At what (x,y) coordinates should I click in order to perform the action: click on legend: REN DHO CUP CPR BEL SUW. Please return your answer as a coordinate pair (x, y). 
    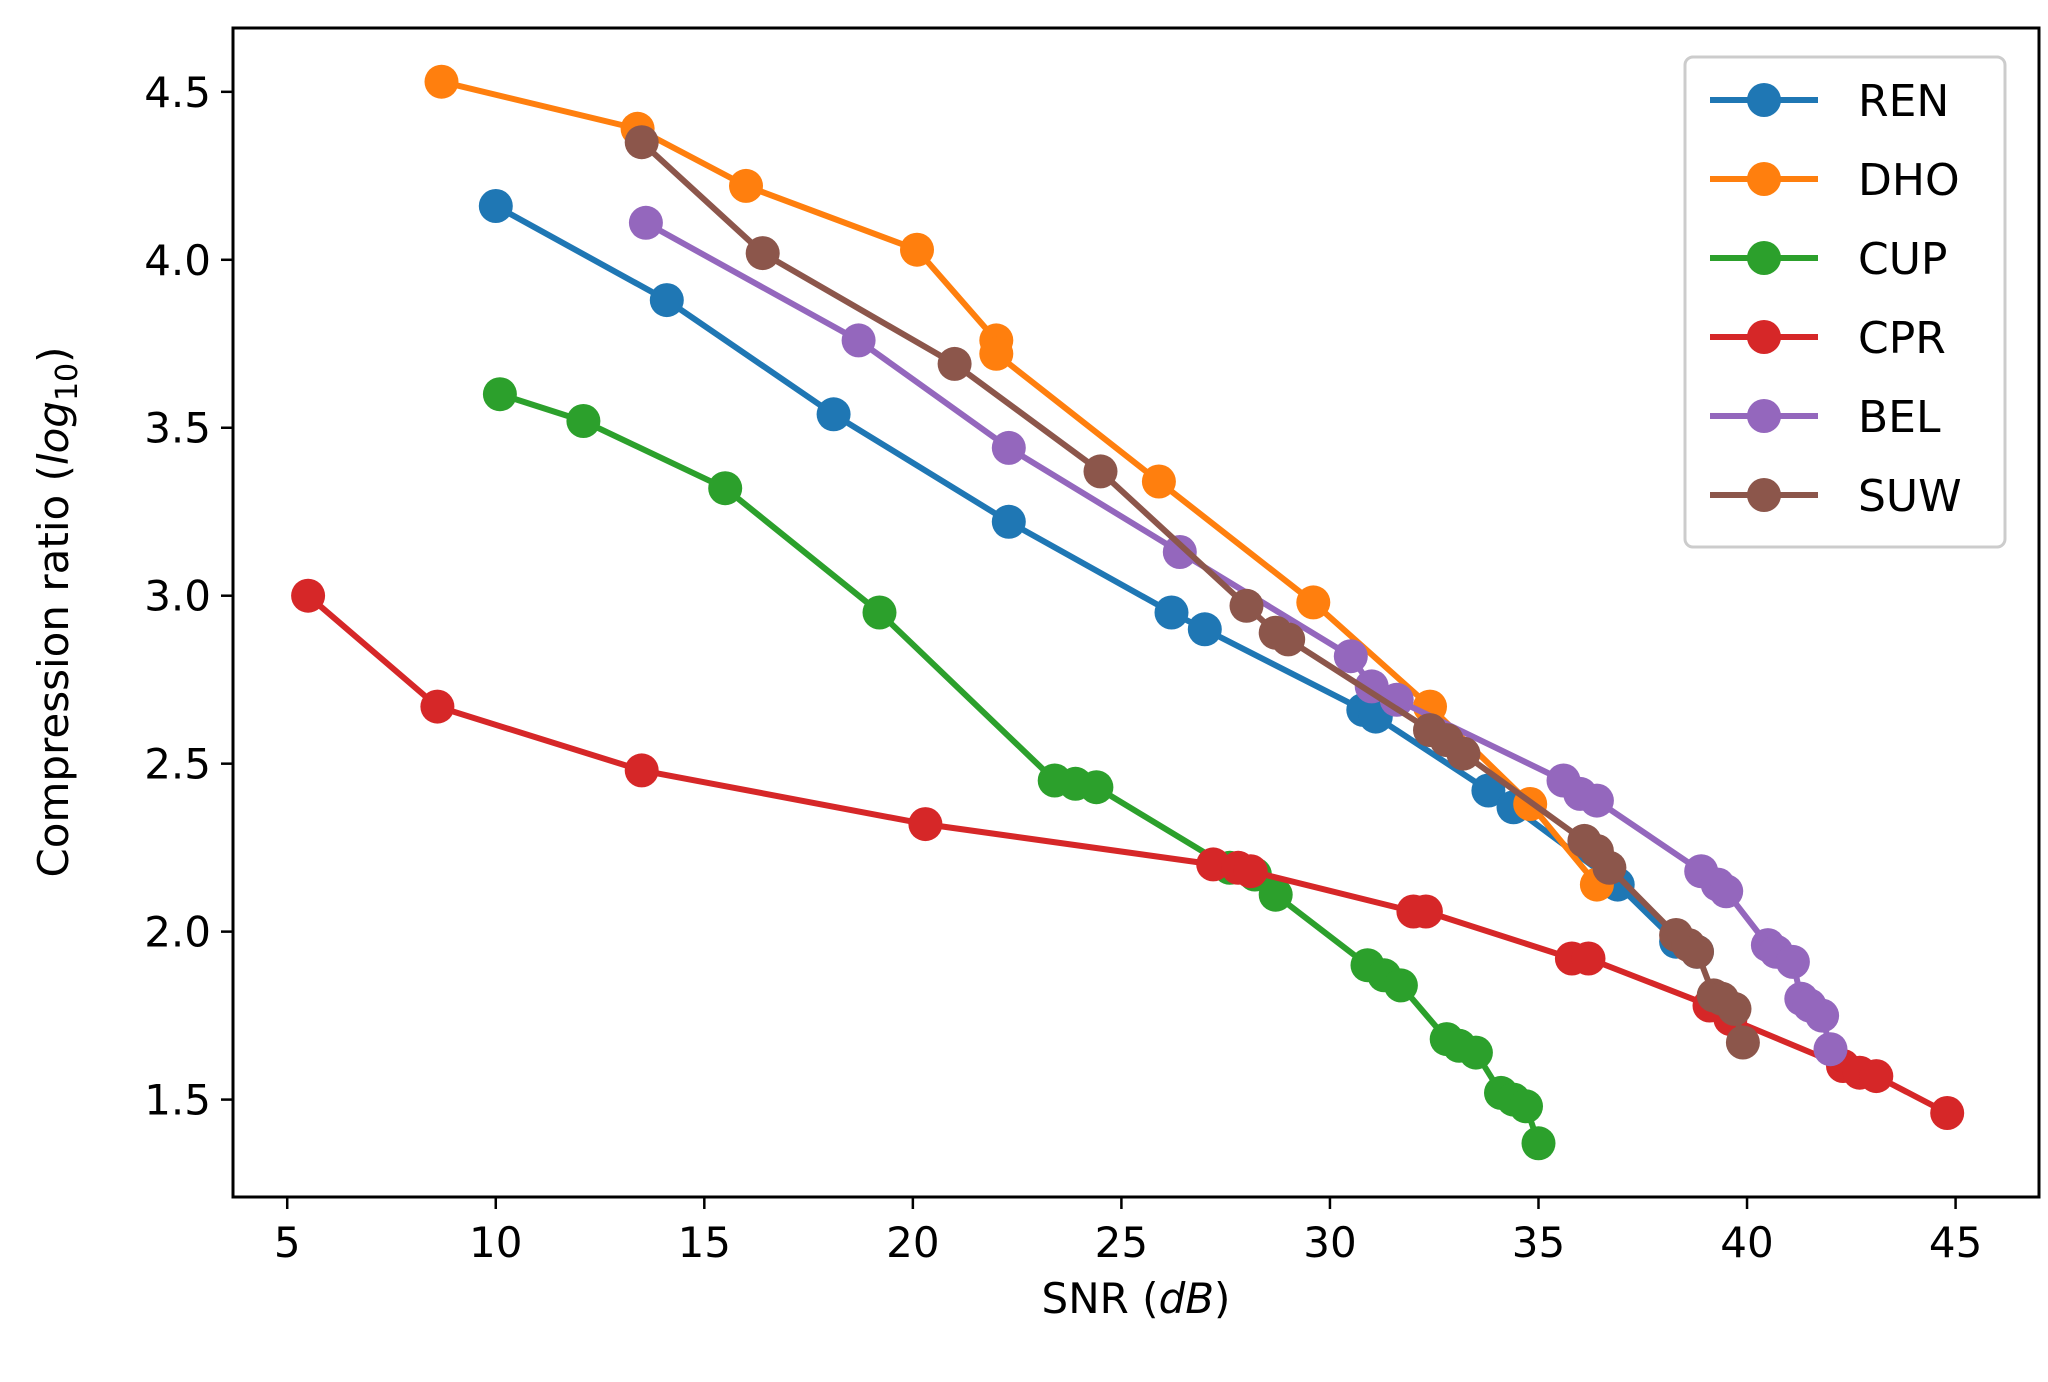
    Looking at the image, I should click on (1845, 302).